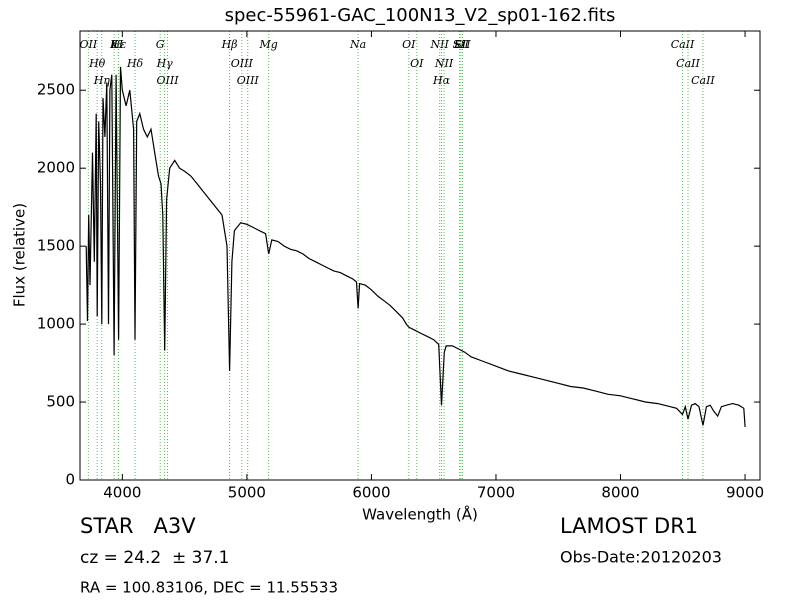  What do you see at coordinates (441, 80) in the screenshot?
I see `spectral-line-label: Hα` at bounding box center [441, 80].